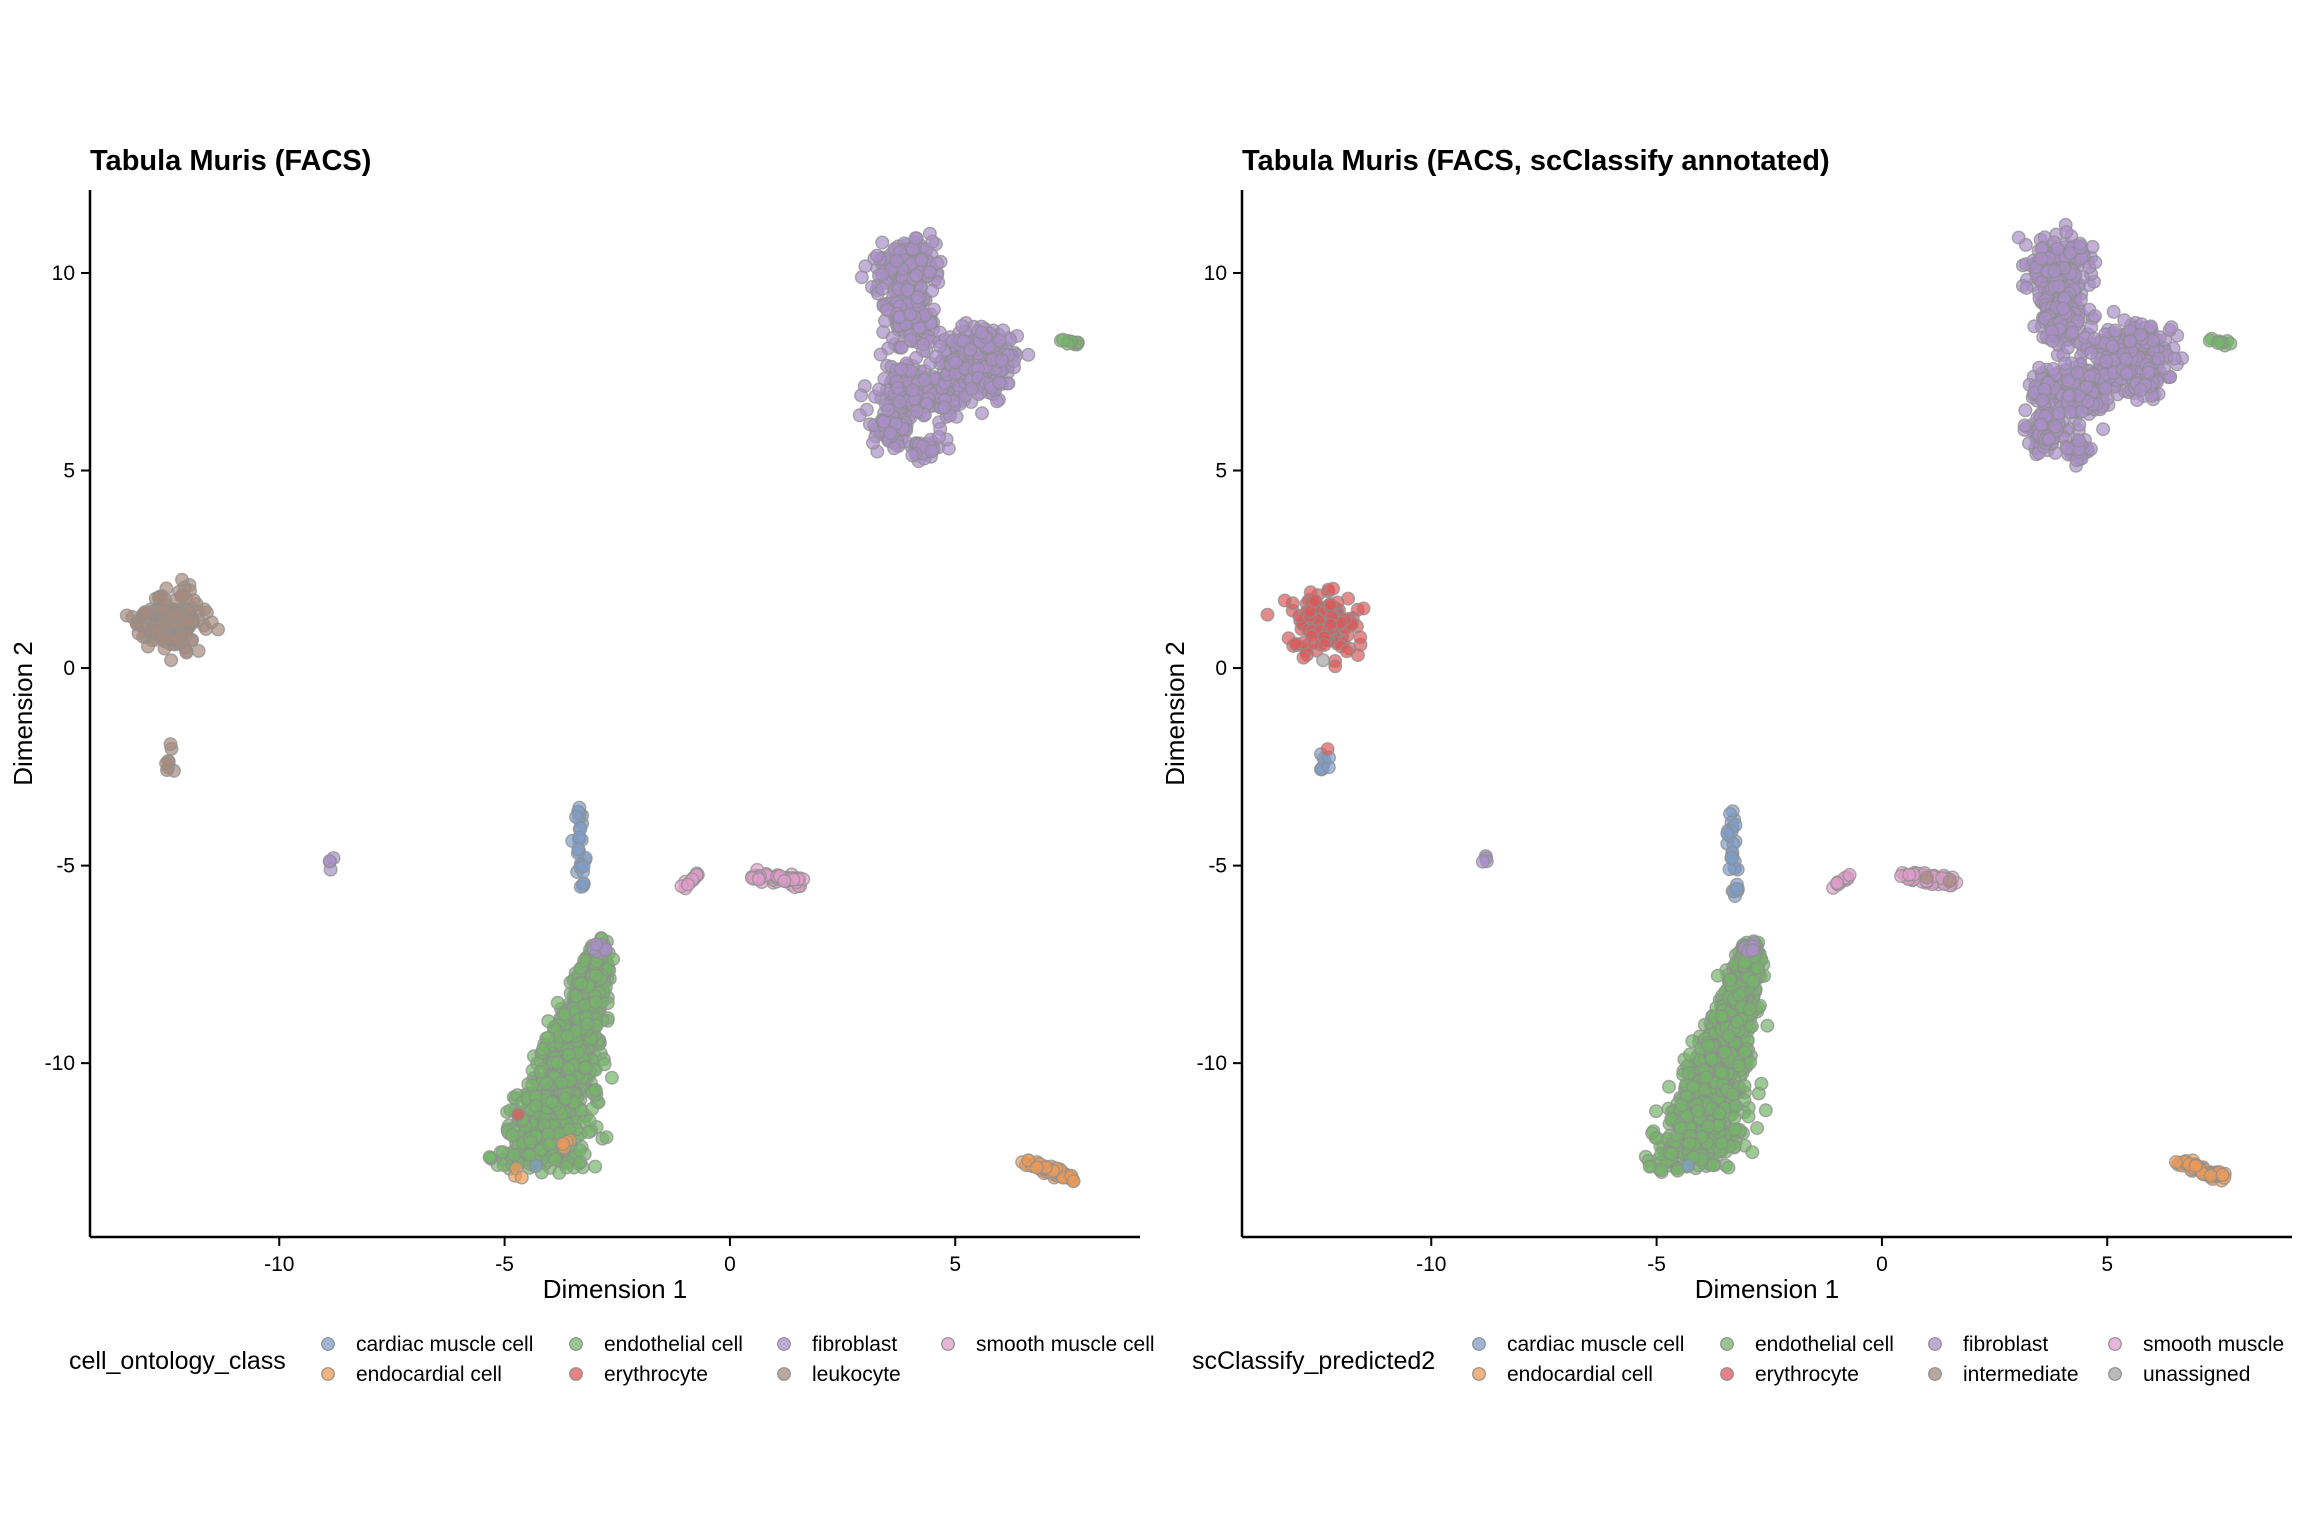 Image resolution: width=2304 pixels, height=1536 pixels. What do you see at coordinates (1580, 1374) in the screenshot?
I see `legend-label: endocardial cell` at bounding box center [1580, 1374].